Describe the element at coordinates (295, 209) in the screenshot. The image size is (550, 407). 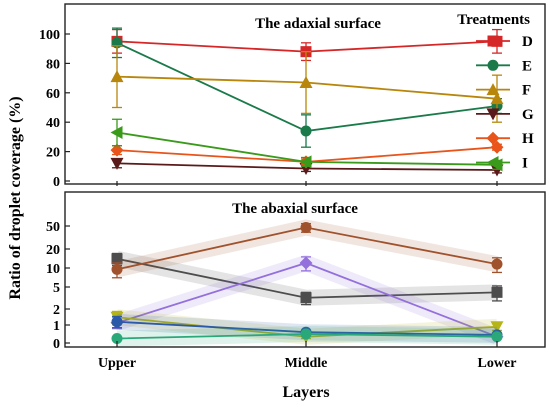
I see `panel-bottom-title: The abaxial surface` at that location.